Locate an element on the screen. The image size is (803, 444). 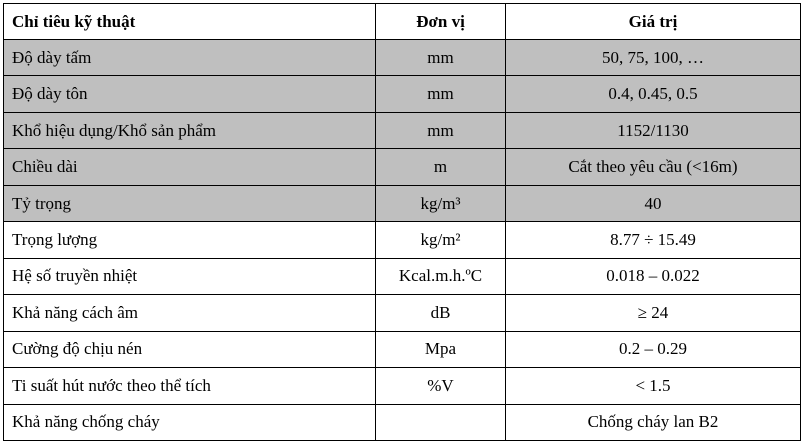
spec-unit: dB is located at coordinates (440, 313).